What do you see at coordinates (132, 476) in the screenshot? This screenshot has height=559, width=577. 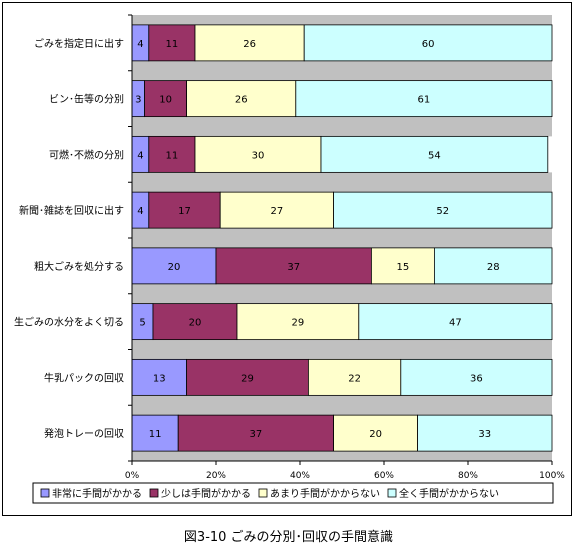 I see `x-tick-label: 0%` at bounding box center [132, 476].